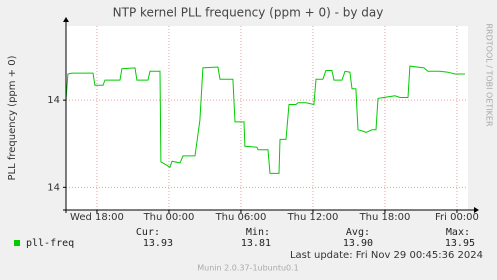 The width and height of the screenshot is (497, 280). I want to click on stat-label: Avg:, so click(358, 232).